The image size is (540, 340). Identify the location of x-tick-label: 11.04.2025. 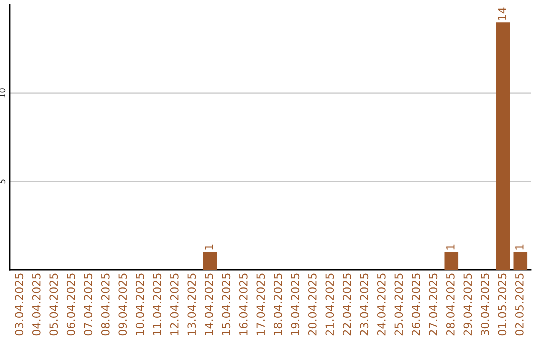
(157, 305).